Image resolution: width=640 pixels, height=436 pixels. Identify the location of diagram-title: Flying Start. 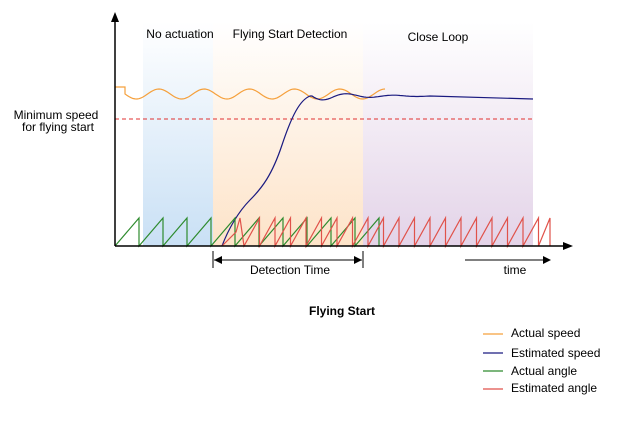
(342, 311).